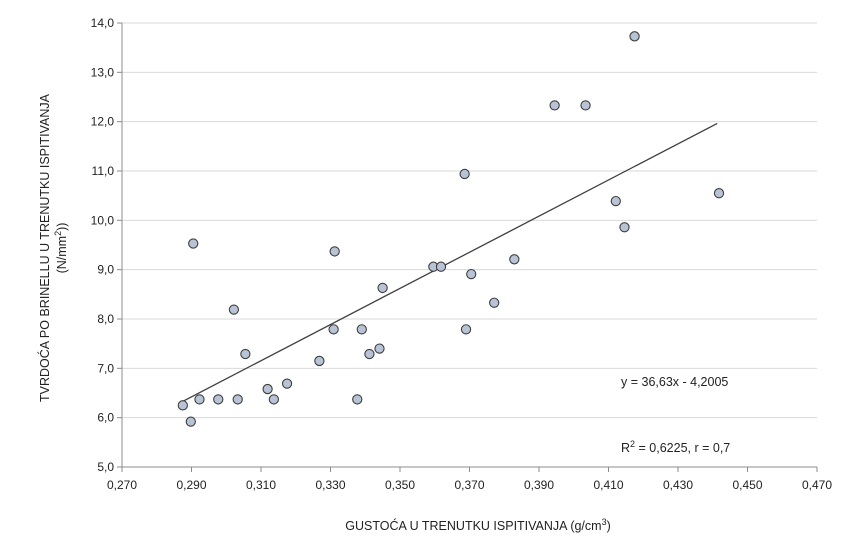 This screenshot has height=545, width=856. Describe the element at coordinates (675, 447) in the screenshot. I see `r-squared-annotation: R2 = 0,6225, r = 0,7` at that location.